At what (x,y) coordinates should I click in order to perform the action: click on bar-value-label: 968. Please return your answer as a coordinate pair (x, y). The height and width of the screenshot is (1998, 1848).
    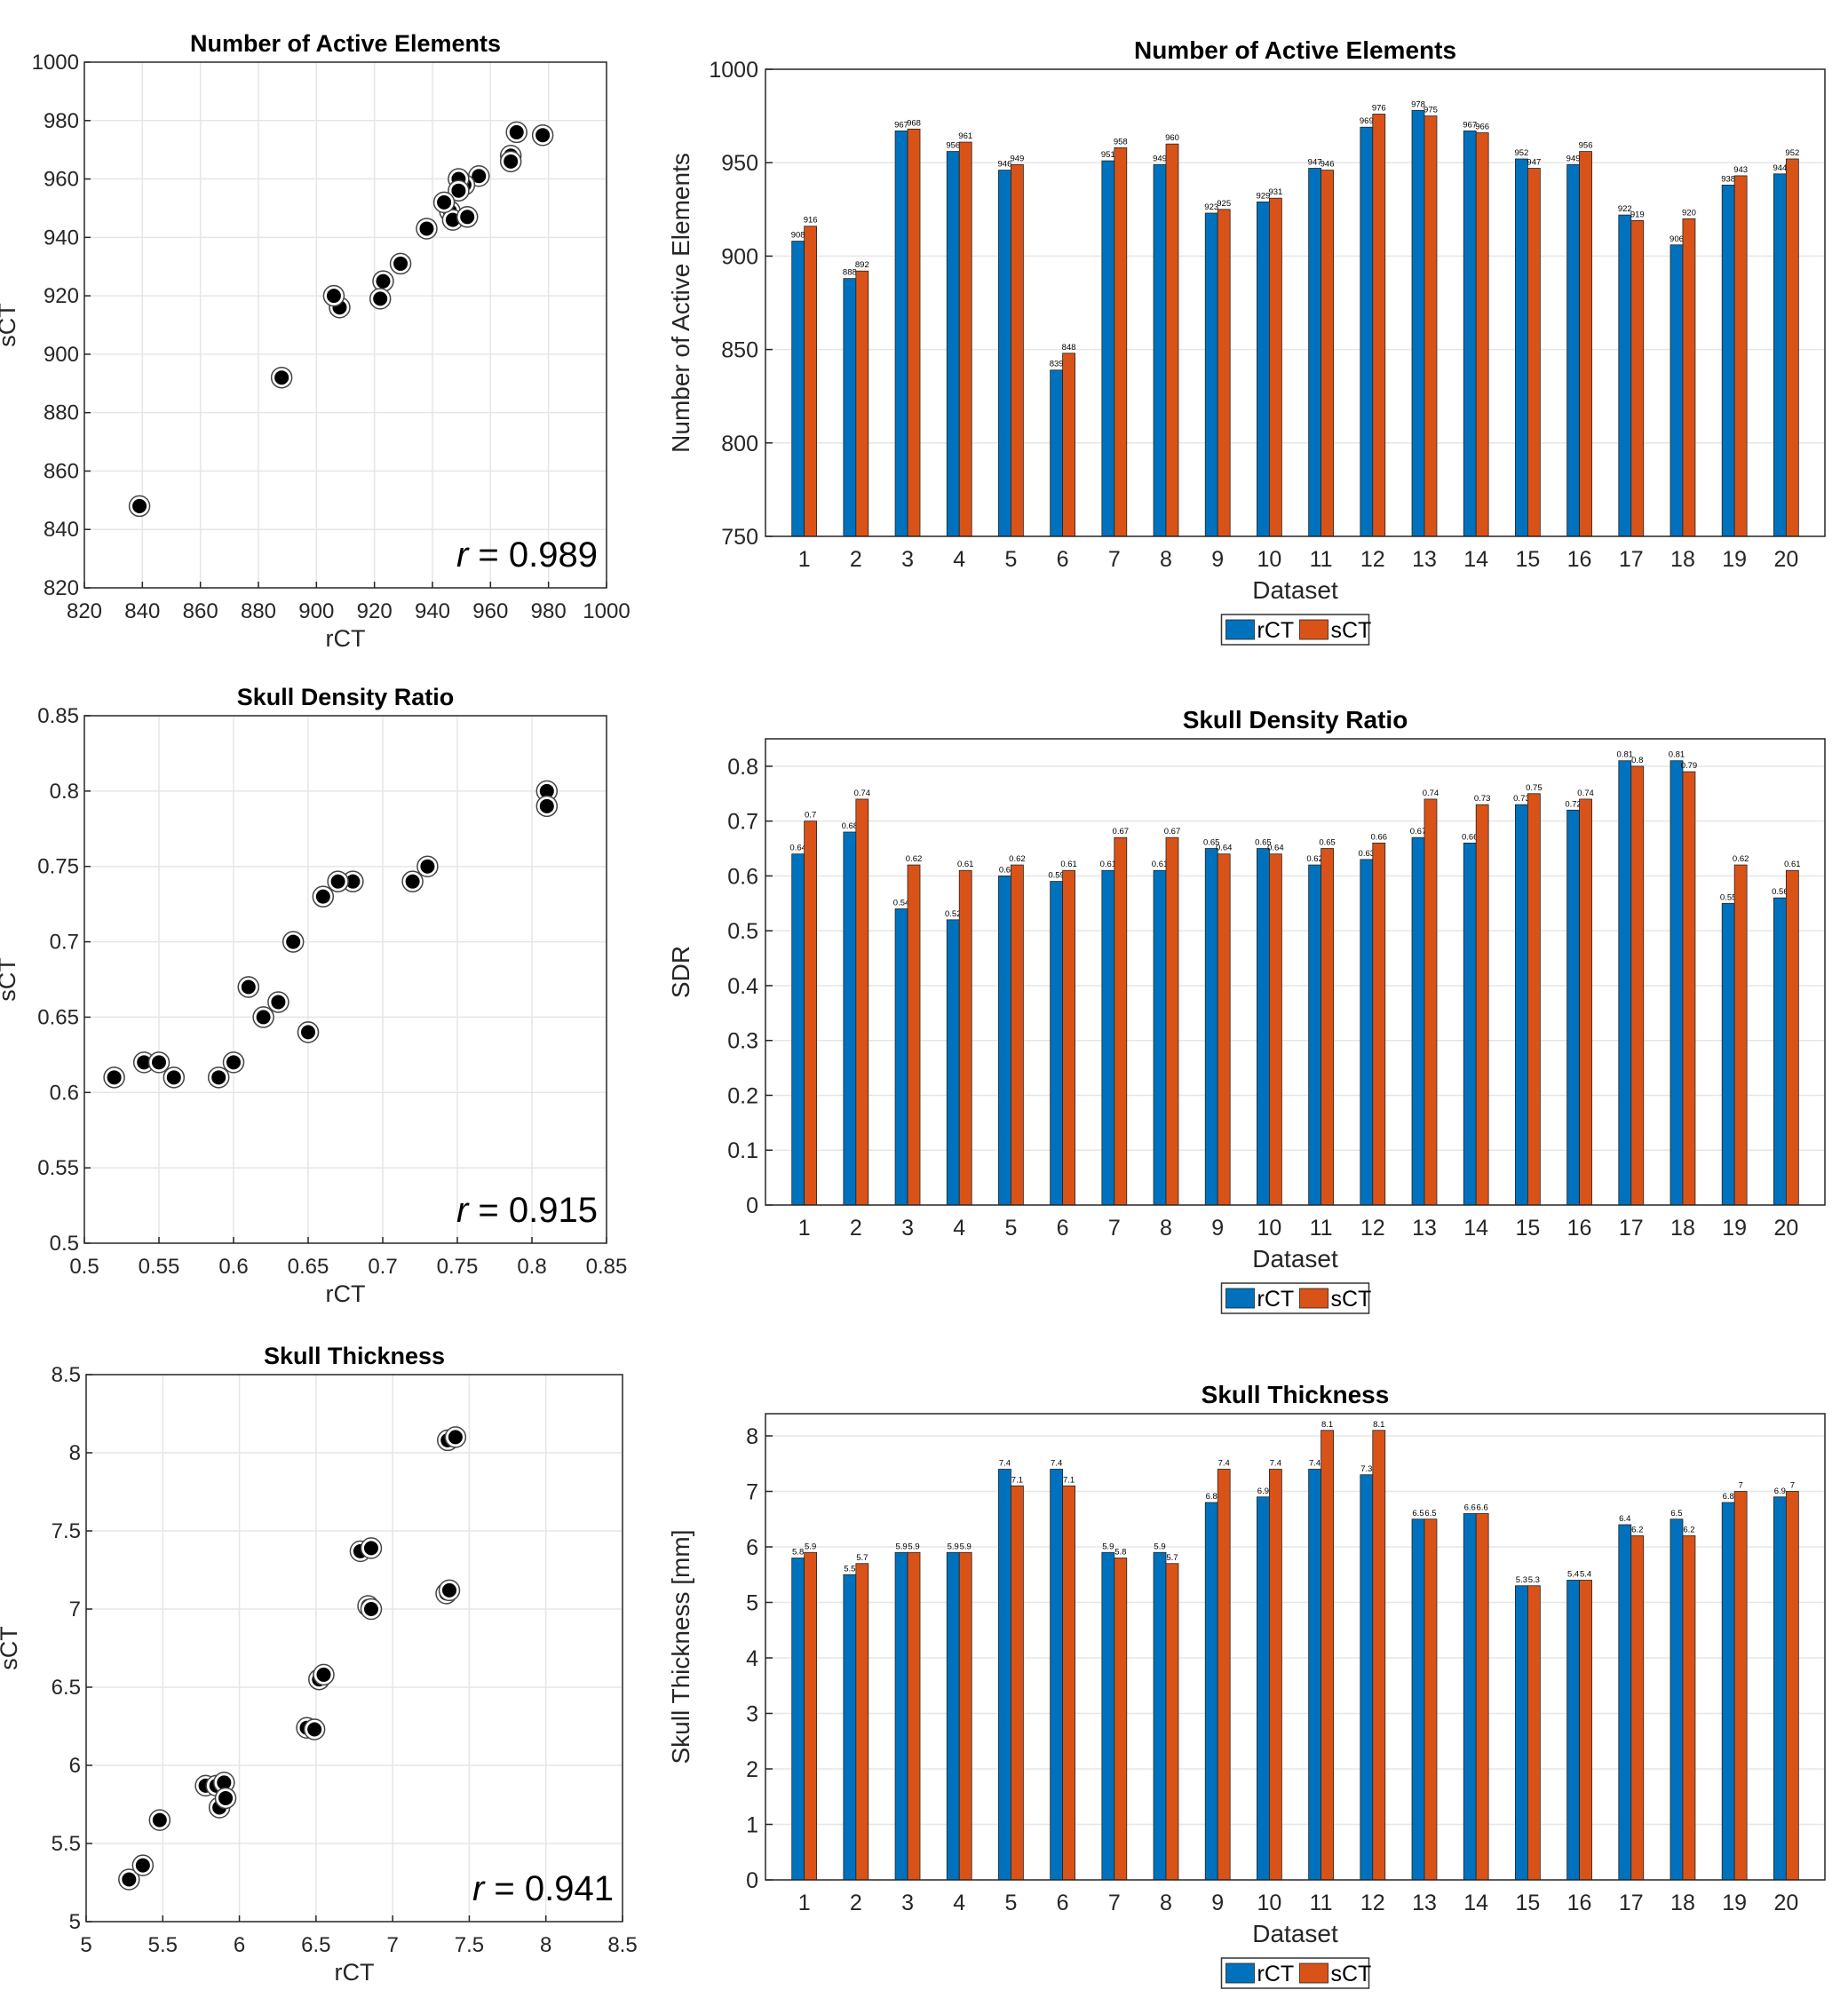
    Looking at the image, I should click on (914, 123).